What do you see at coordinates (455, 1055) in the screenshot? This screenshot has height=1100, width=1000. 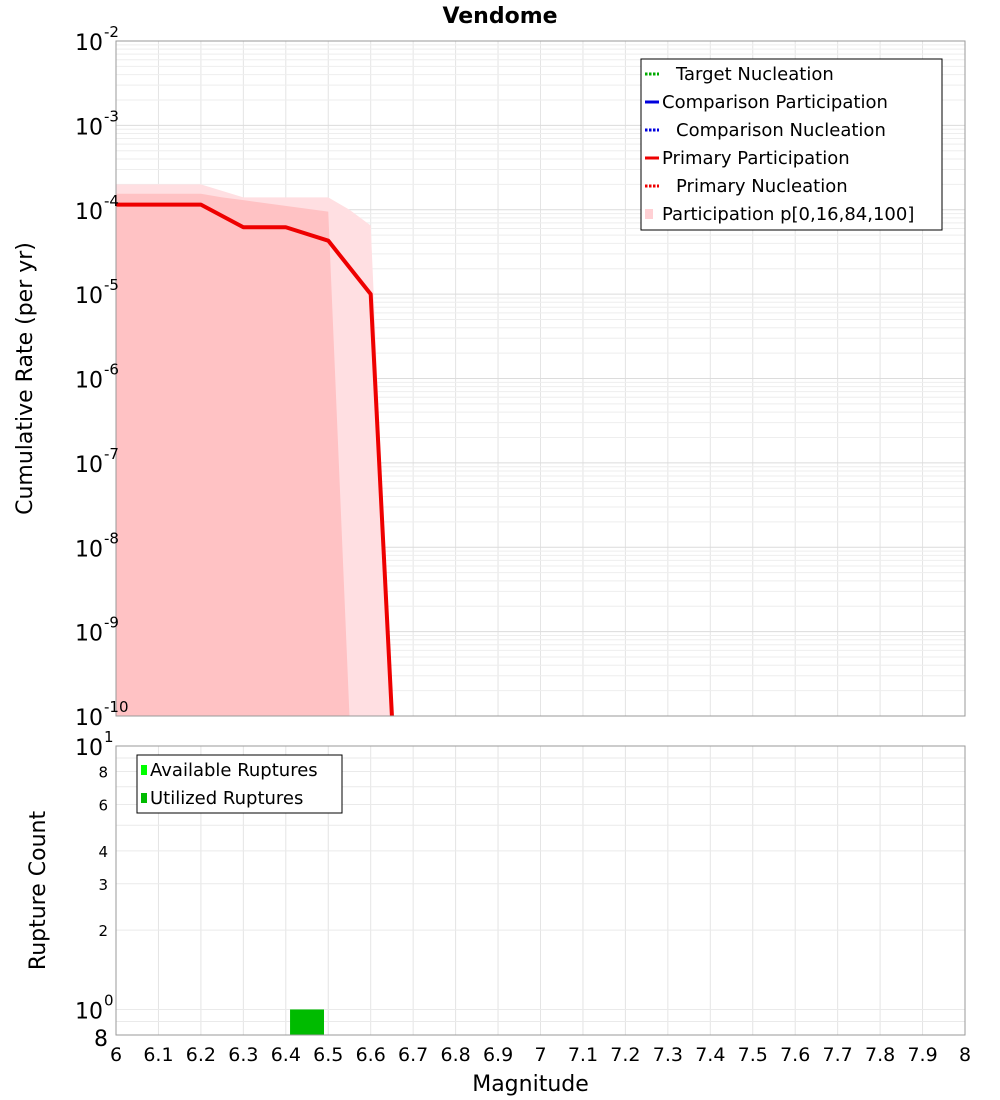 I see `x-tick-label: 6.8` at bounding box center [455, 1055].